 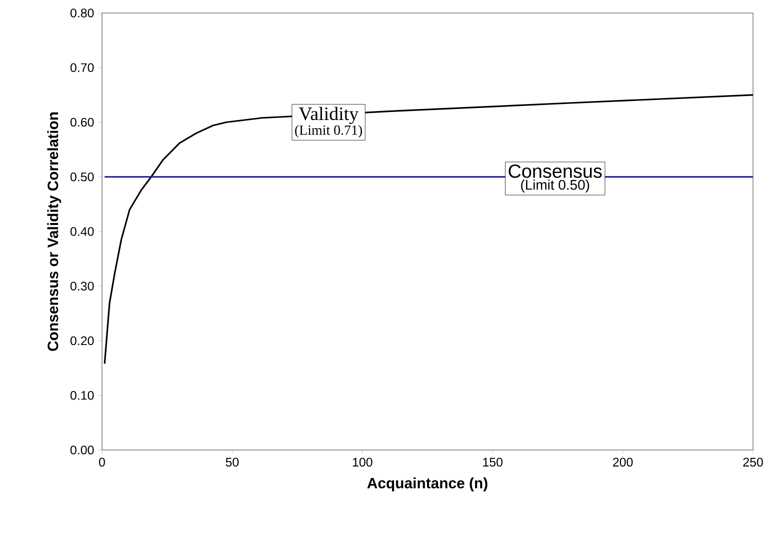 I want to click on annotation: (Limit 0.71), so click(x=328, y=131).